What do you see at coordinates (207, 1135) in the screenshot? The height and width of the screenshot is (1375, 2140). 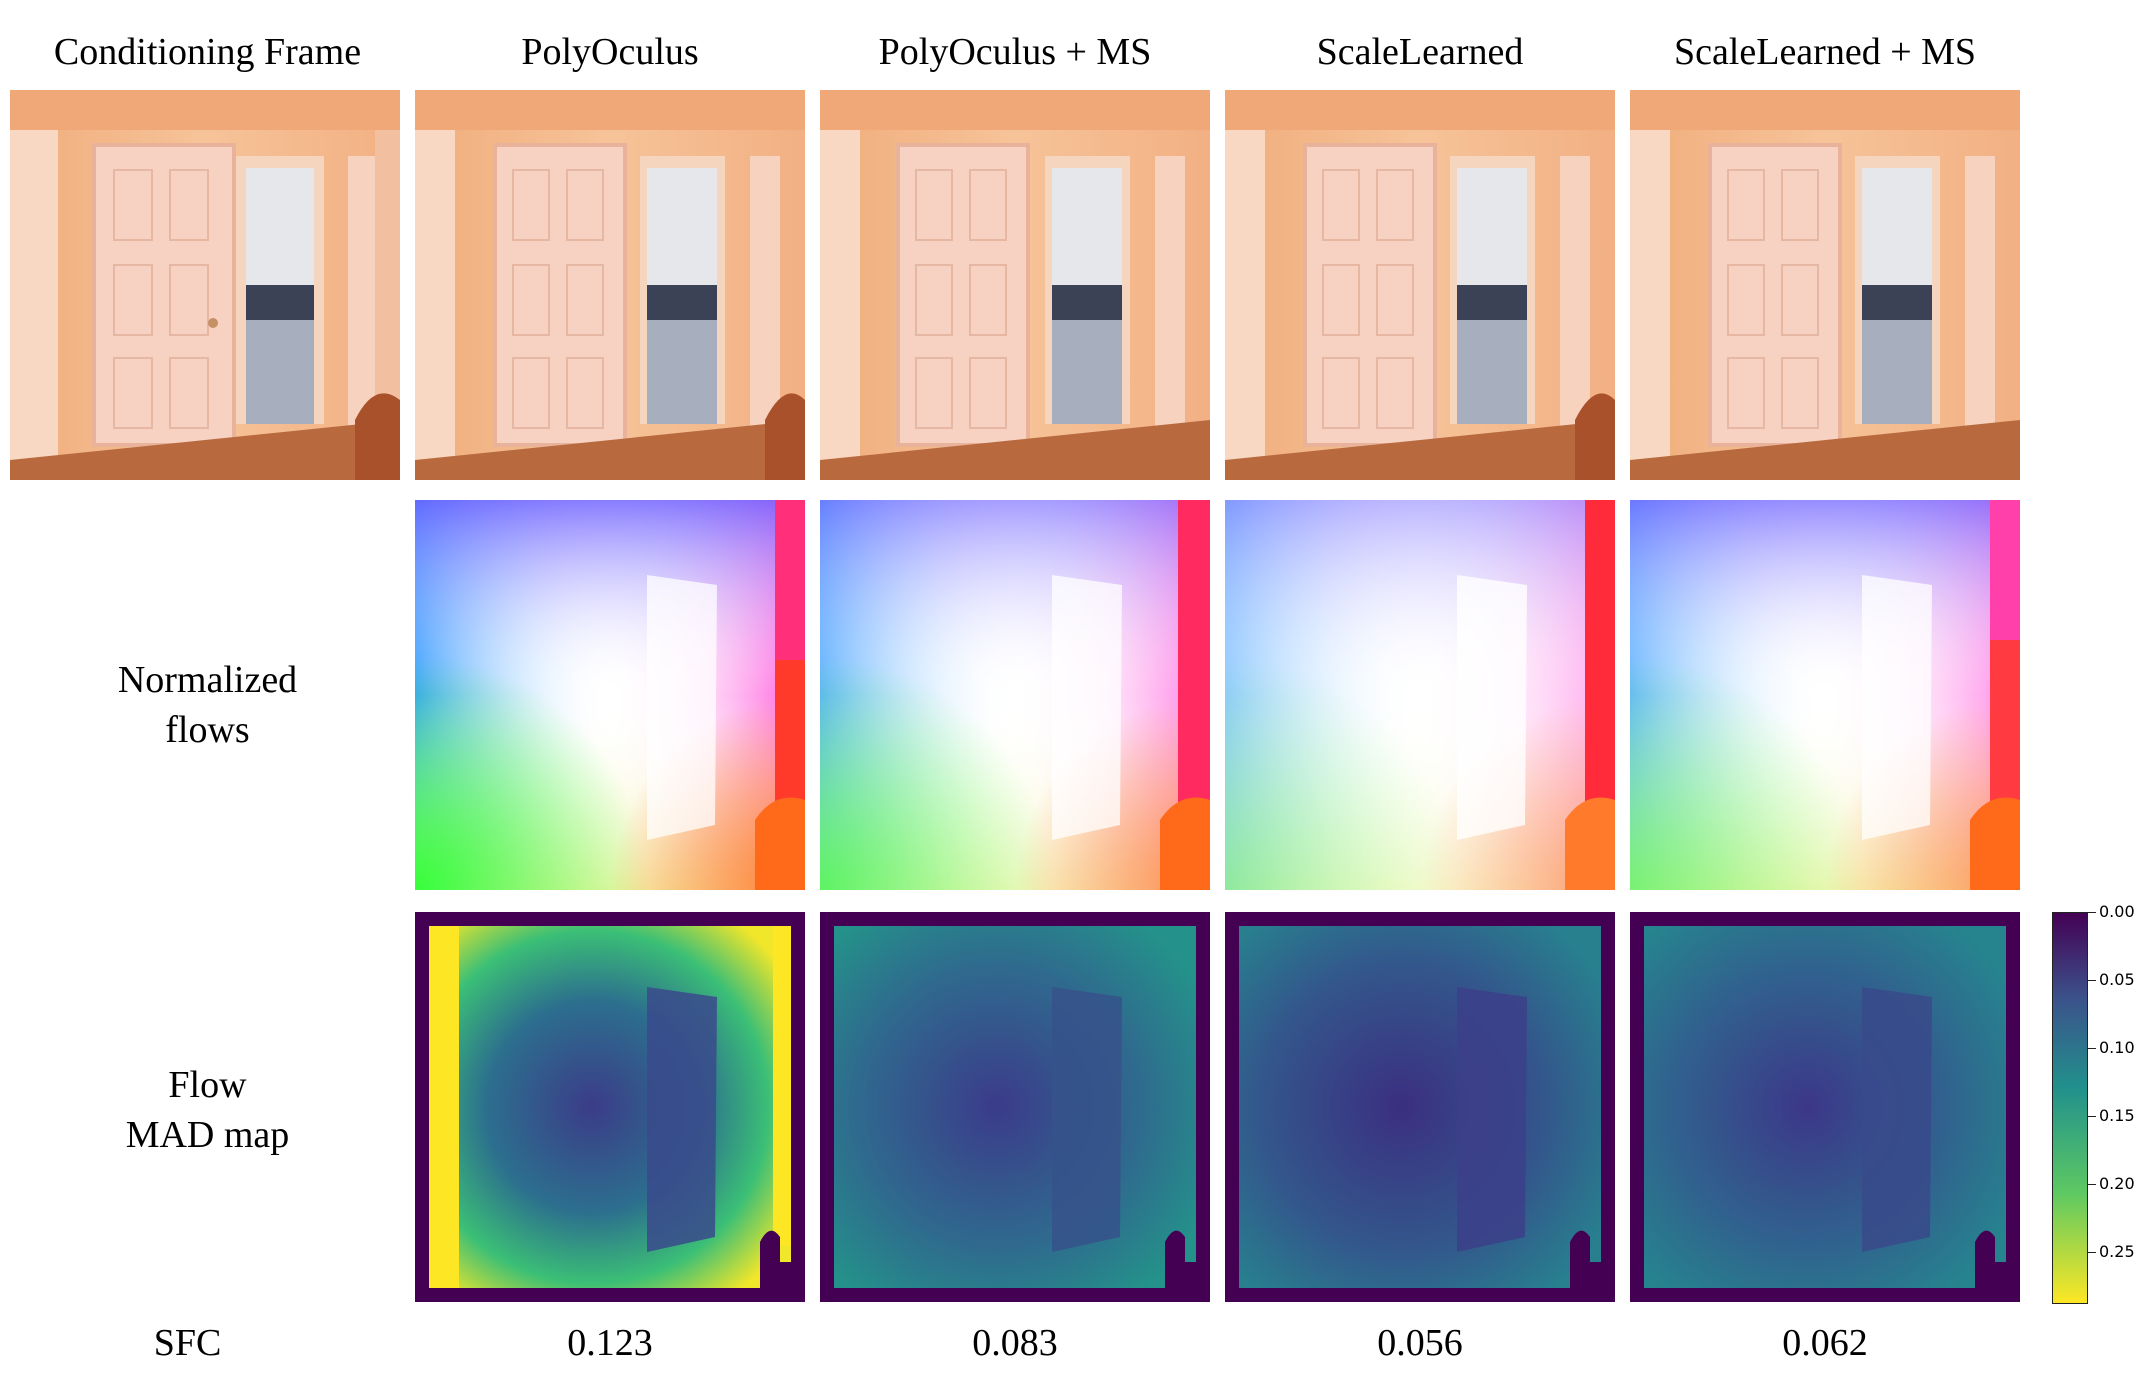 I see `row-label-mad-line2: MAD map` at bounding box center [207, 1135].